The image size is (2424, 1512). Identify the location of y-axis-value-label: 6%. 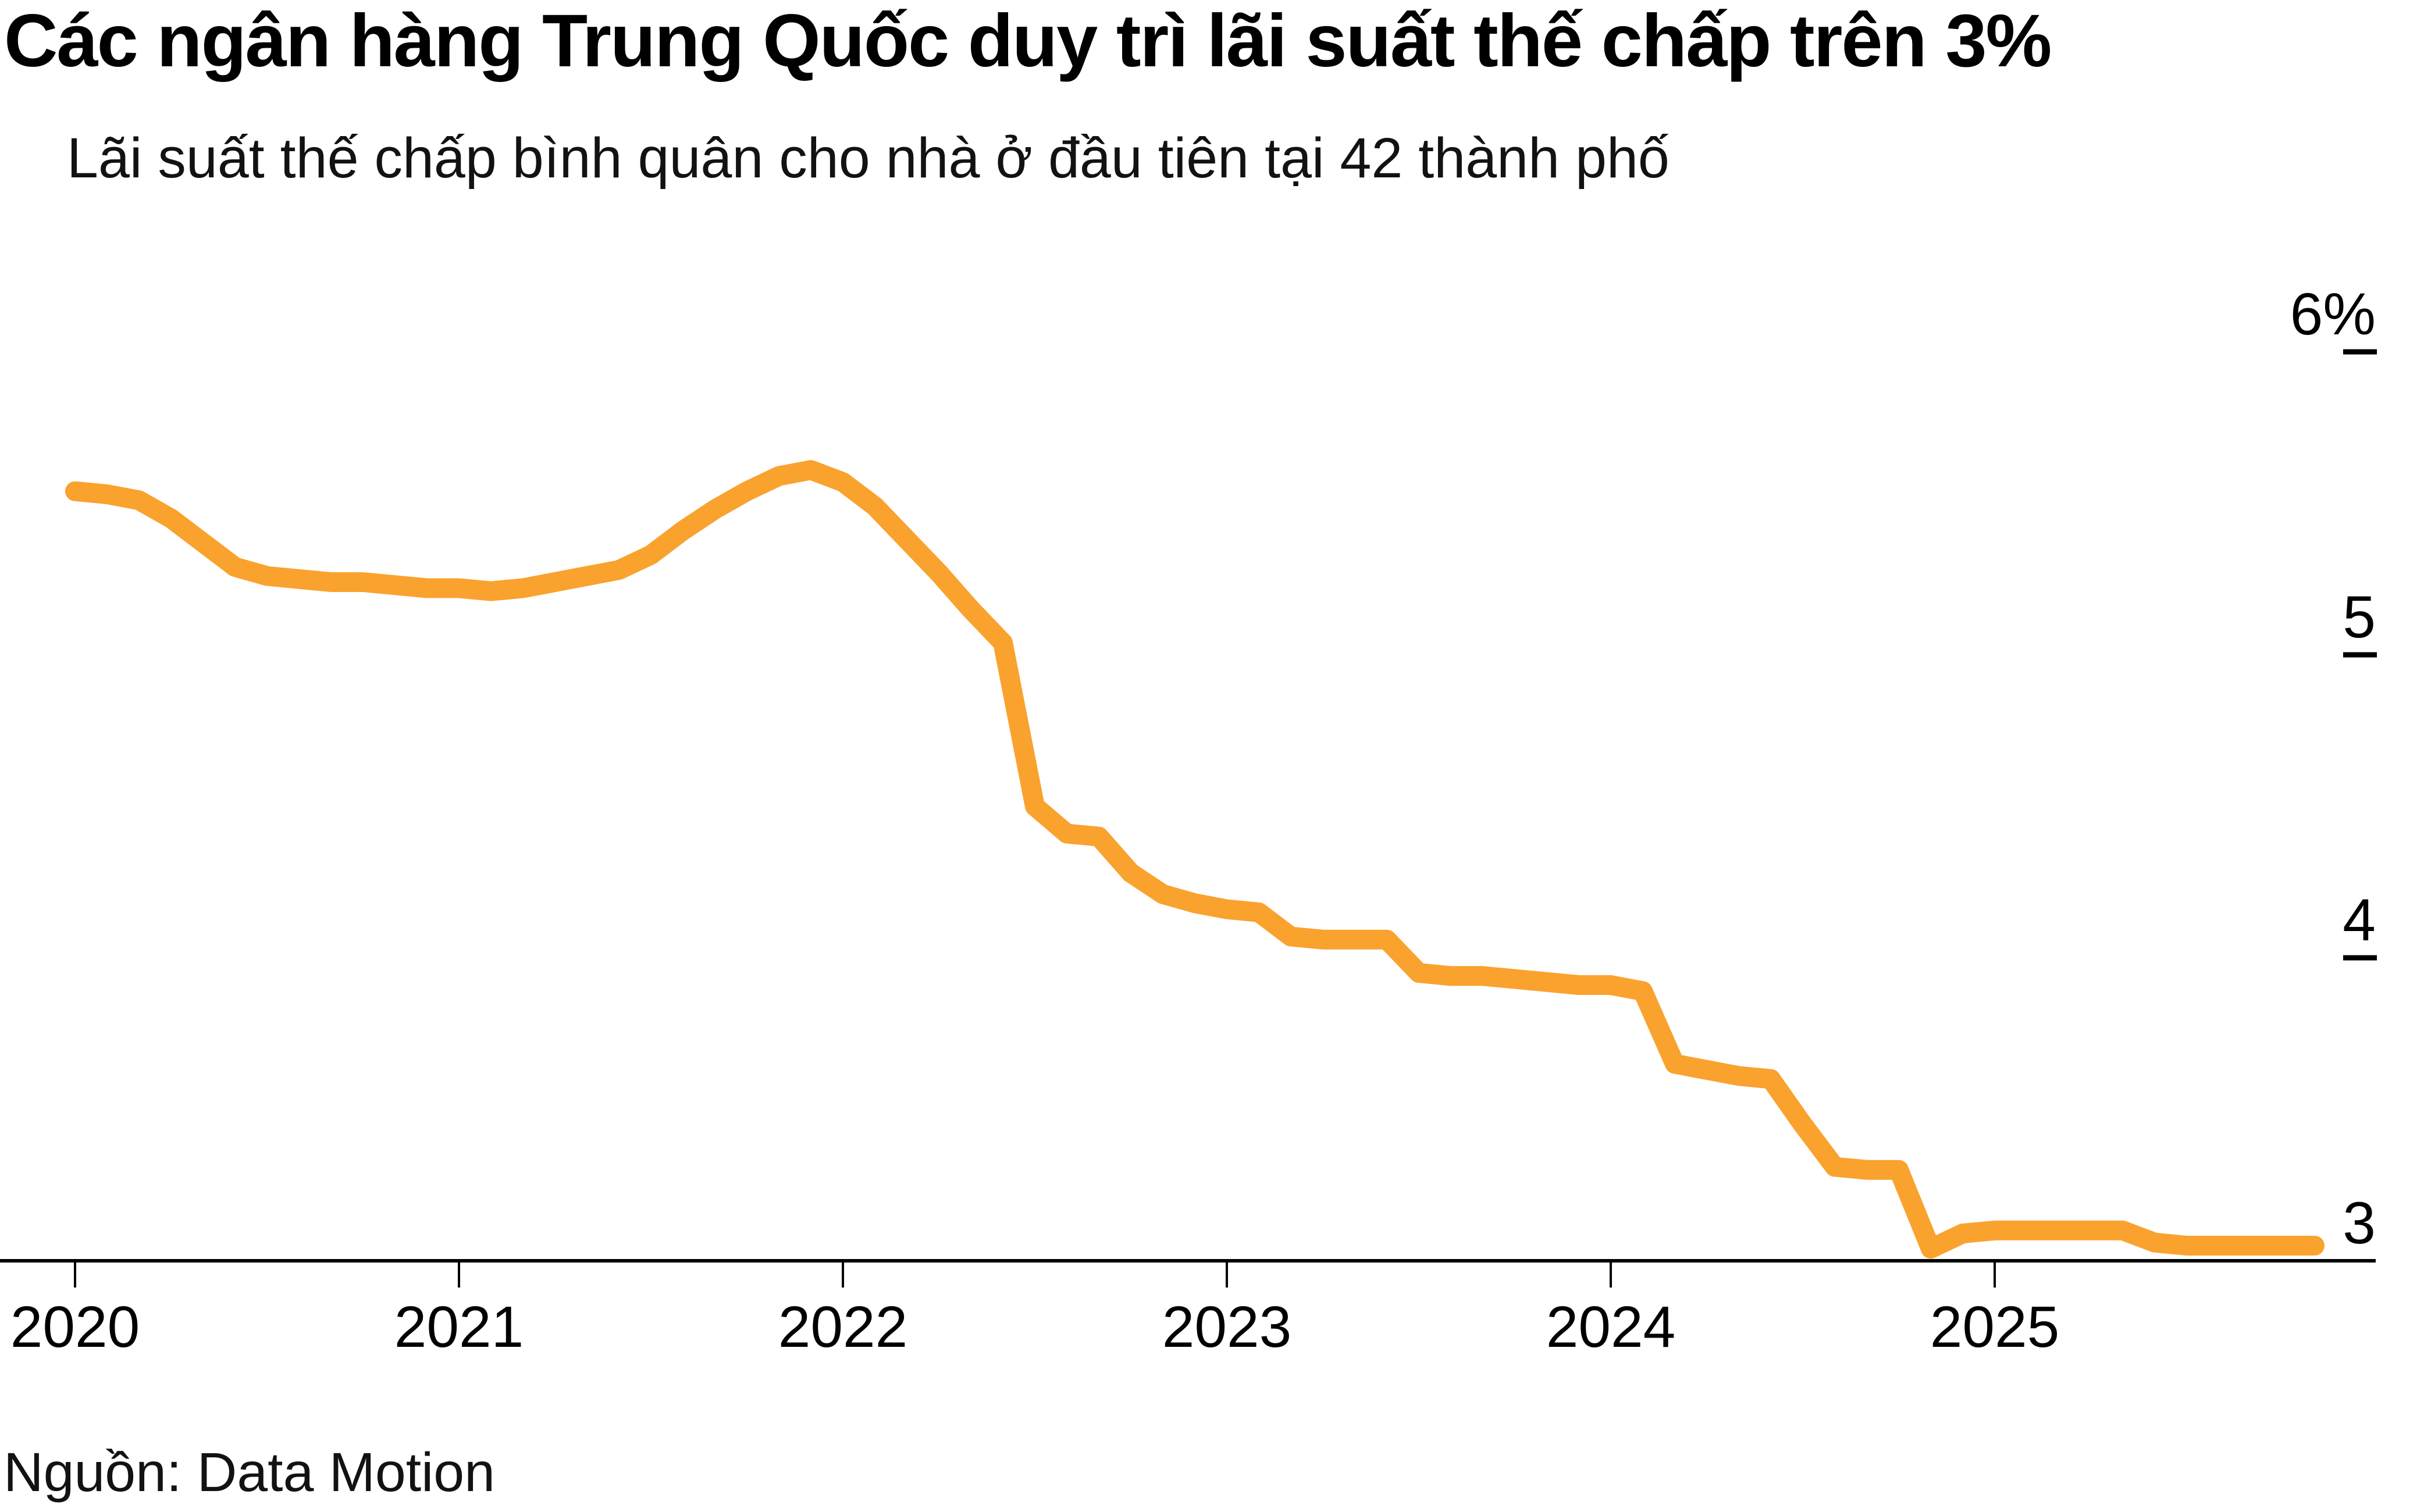
(2333, 314).